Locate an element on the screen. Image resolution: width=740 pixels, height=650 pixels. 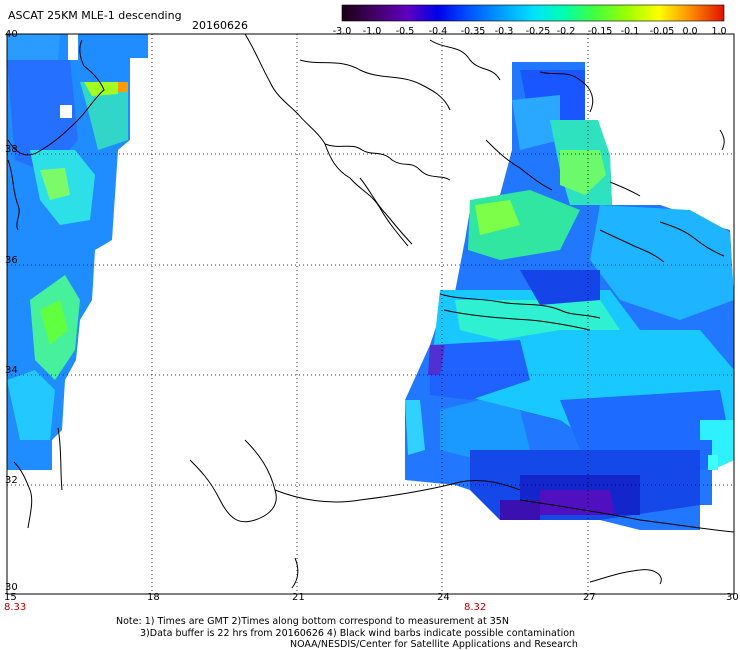
lat-label: 38 is located at coordinates (11, 149).